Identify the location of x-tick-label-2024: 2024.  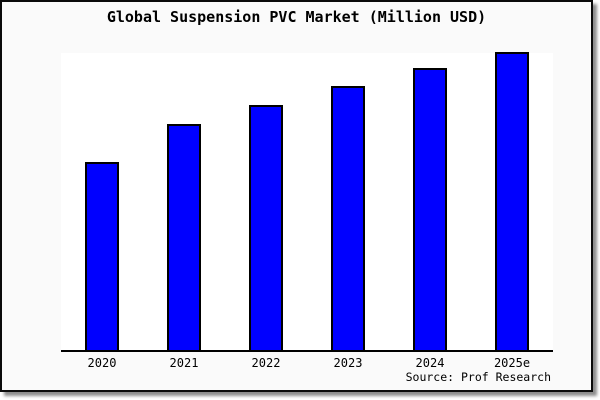
(430, 363).